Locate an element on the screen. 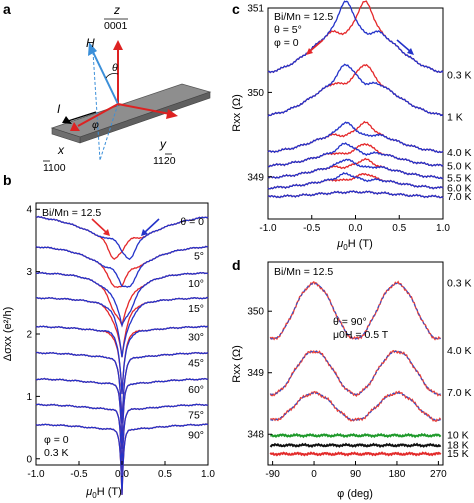 The width and height of the screenshot is (474, 503). current-arrow is located at coordinates (82, 116).